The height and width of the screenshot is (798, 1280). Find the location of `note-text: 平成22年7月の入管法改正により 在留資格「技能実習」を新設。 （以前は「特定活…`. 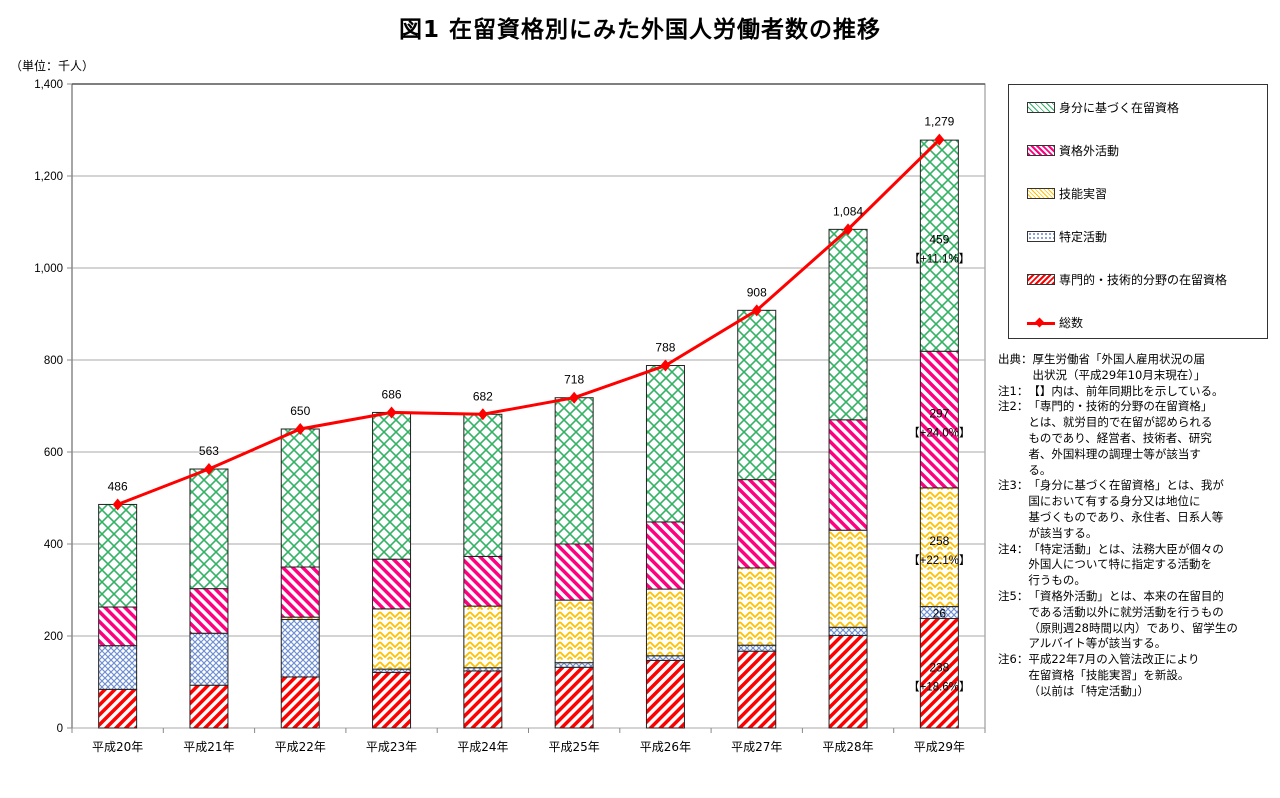

note-text: 平成22年7月の入管法改正により 在留資格「技能実習」を新設。 （以前は「特定活… is located at coordinates (1114, 675).